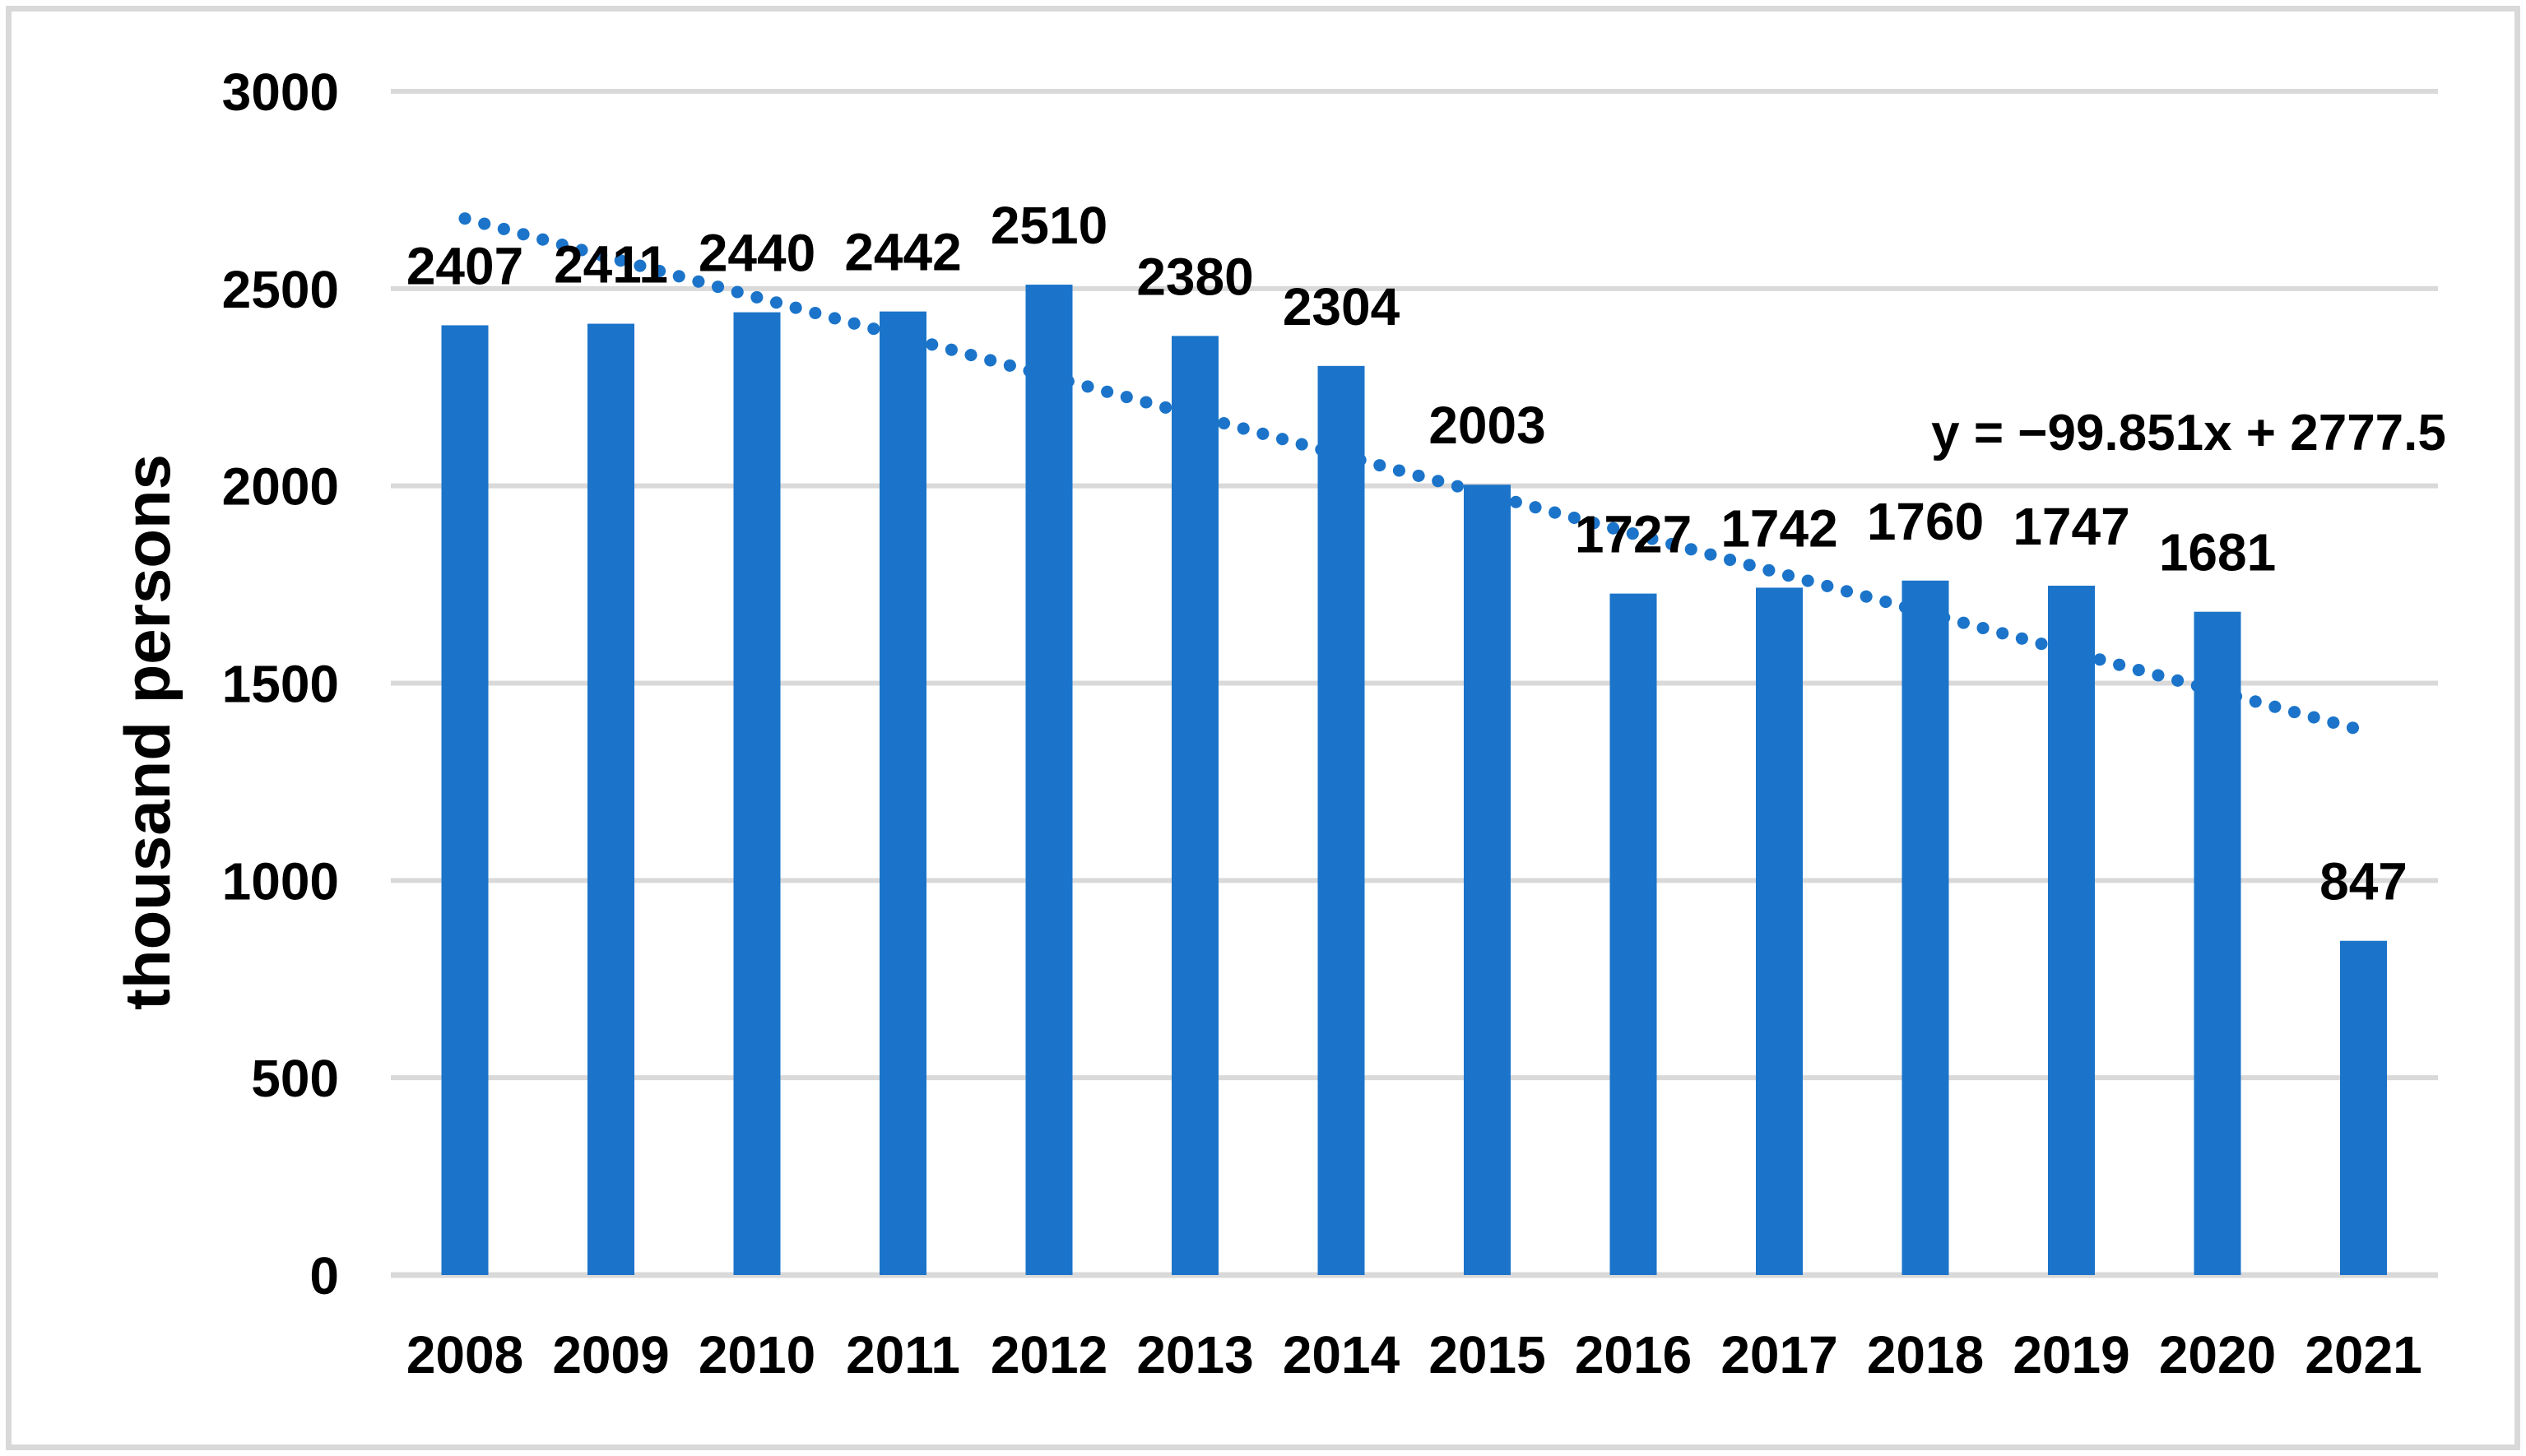 This screenshot has width=2526, height=1456. What do you see at coordinates (1486, 1354) in the screenshot?
I see `x-tick-2015: 2015` at bounding box center [1486, 1354].